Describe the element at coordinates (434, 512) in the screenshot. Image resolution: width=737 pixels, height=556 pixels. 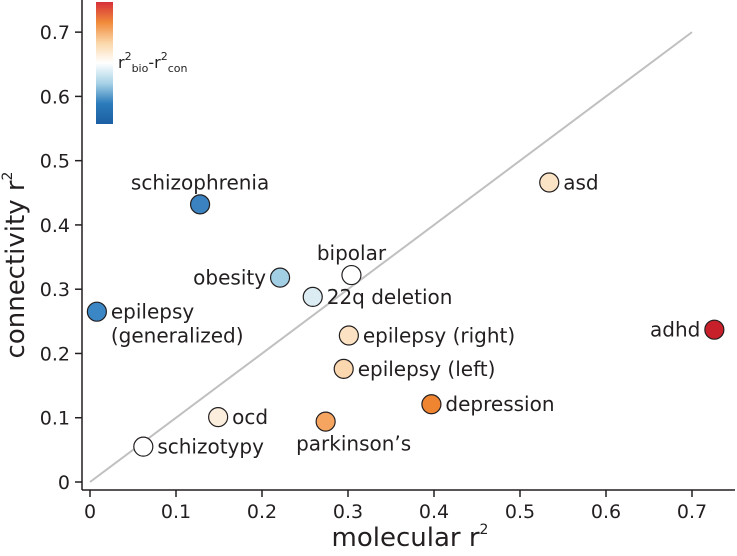
I see `x-tick-label: 0.4` at that location.